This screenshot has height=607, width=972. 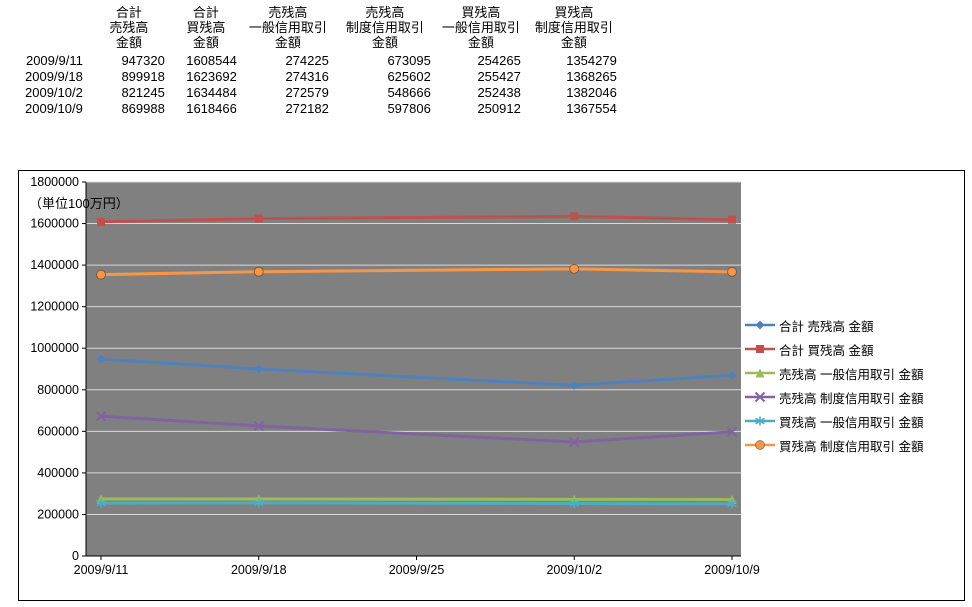 I want to click on legend-label: 合計 買残高 金額, so click(x=826, y=350).